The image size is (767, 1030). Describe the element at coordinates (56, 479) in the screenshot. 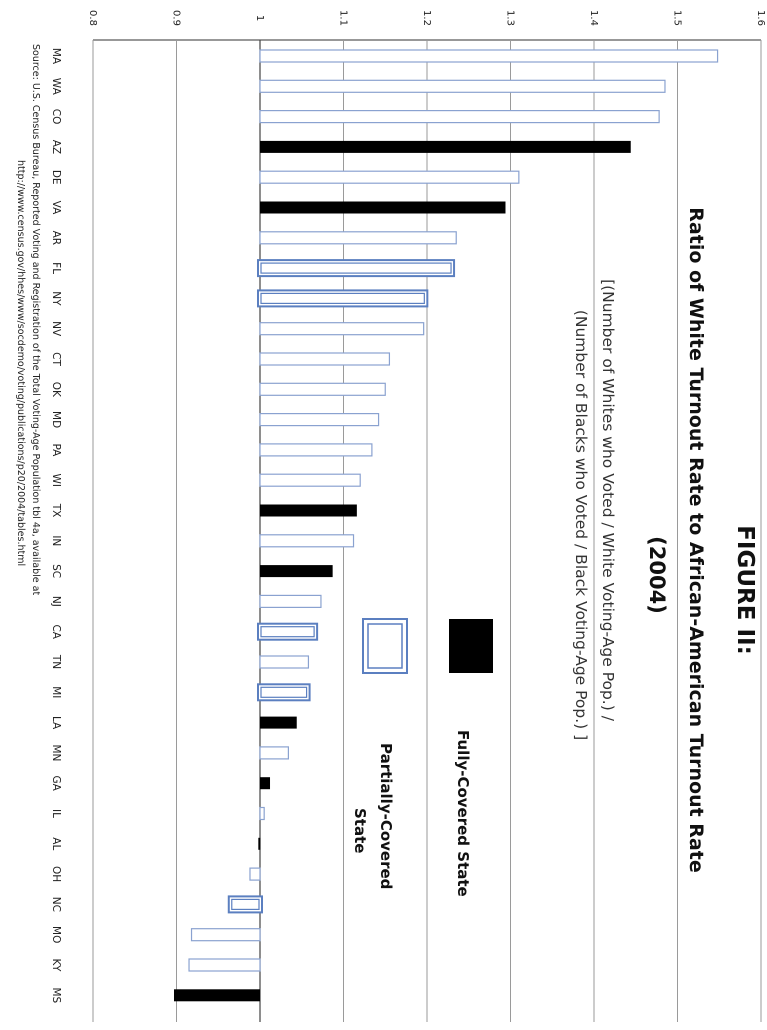

I see `category-label-wi: WI` at that location.